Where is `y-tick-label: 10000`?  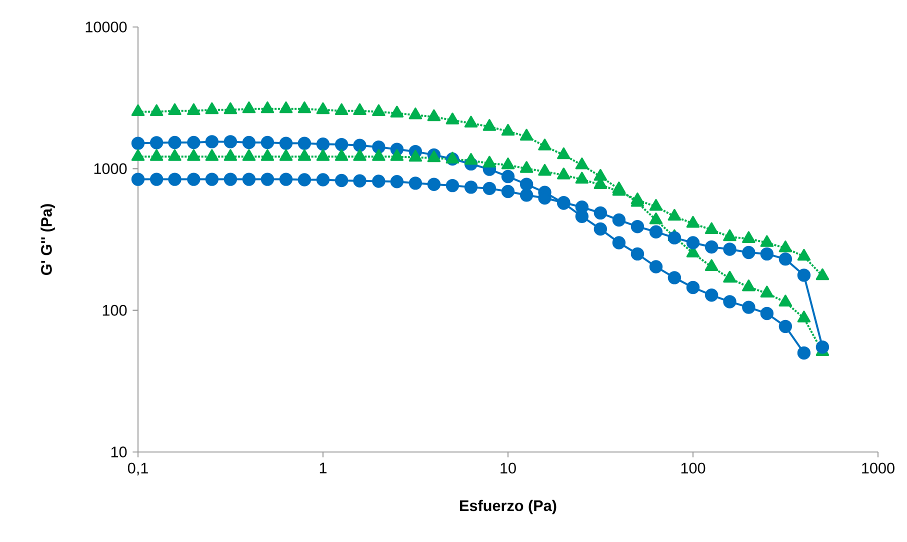 y-tick-label: 10000 is located at coordinates (106, 27).